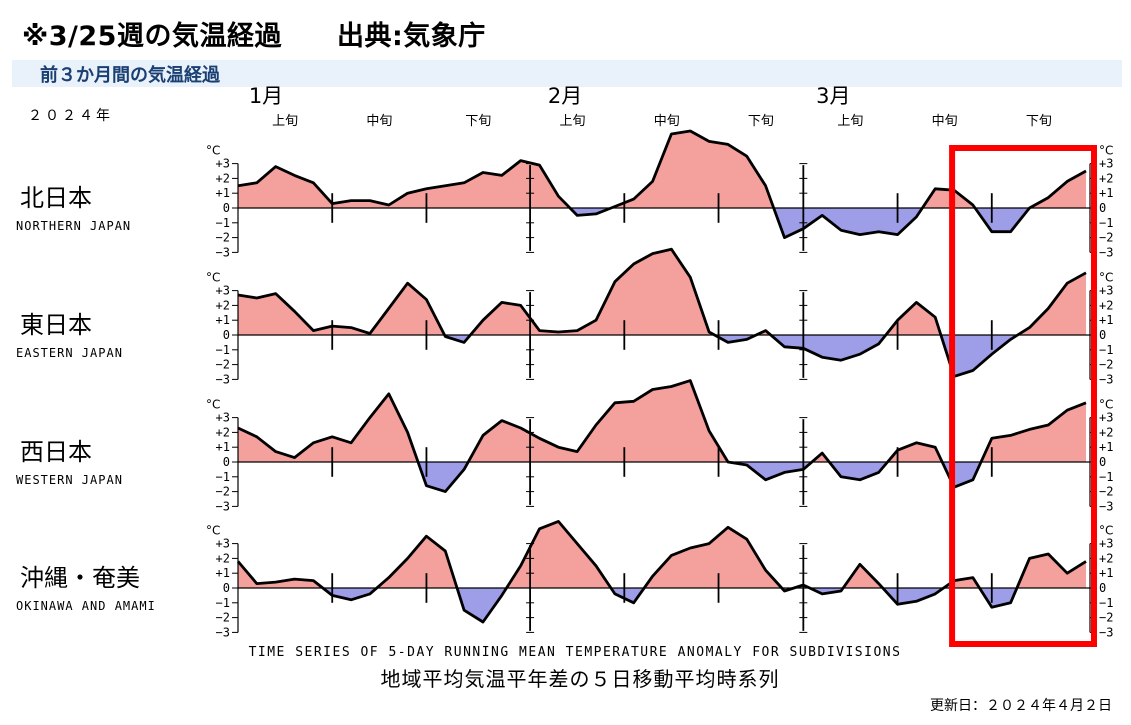  I want to click on footer-ja: 地域平均気温平年差の５日移動平均時系列, so click(580, 679).